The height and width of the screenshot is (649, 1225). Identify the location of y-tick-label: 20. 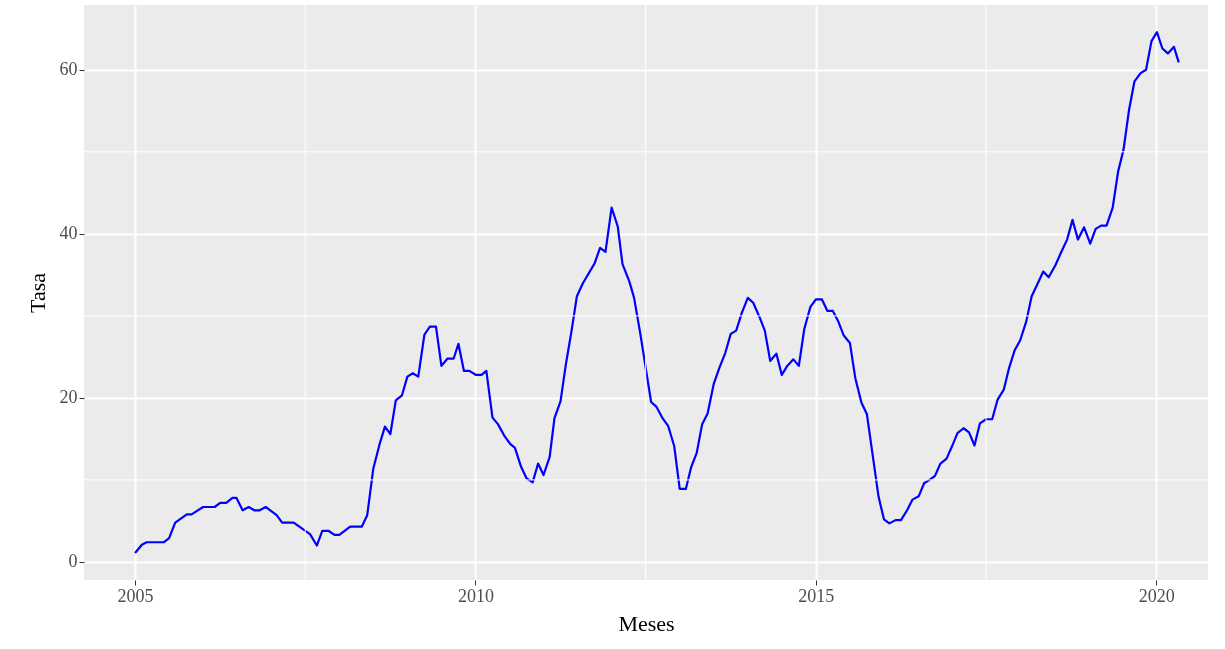
(68, 397).